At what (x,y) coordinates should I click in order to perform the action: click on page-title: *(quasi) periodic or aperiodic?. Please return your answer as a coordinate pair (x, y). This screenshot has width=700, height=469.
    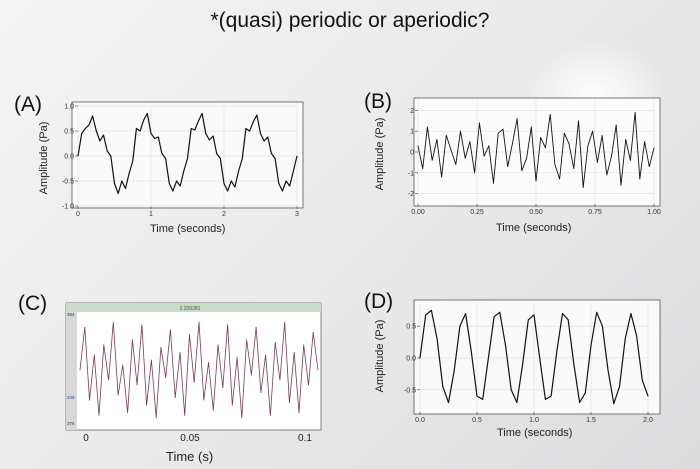
    Looking at the image, I should click on (350, 20).